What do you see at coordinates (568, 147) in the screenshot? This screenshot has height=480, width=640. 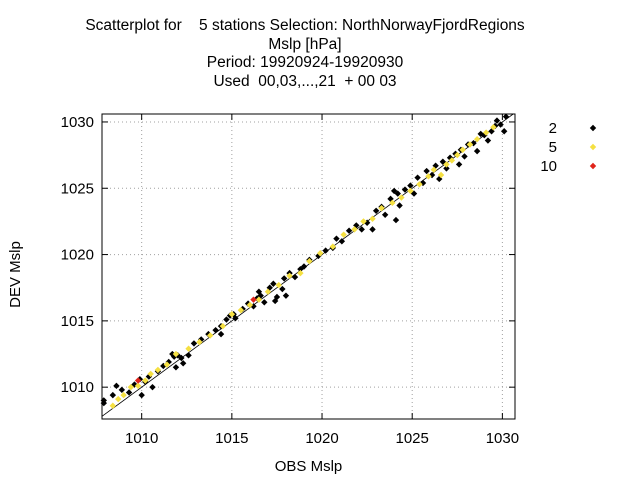 I see `legend: 2 5 10` at bounding box center [568, 147].